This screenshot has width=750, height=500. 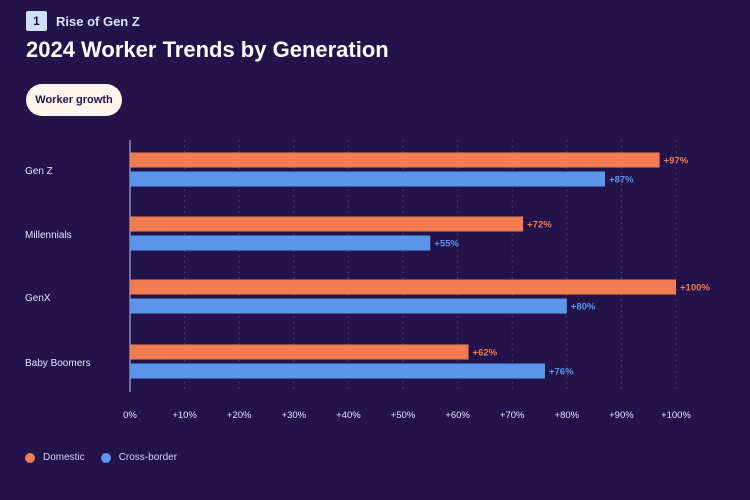 What do you see at coordinates (184, 415) in the screenshot?
I see `x-tick-label: +10%` at bounding box center [184, 415].